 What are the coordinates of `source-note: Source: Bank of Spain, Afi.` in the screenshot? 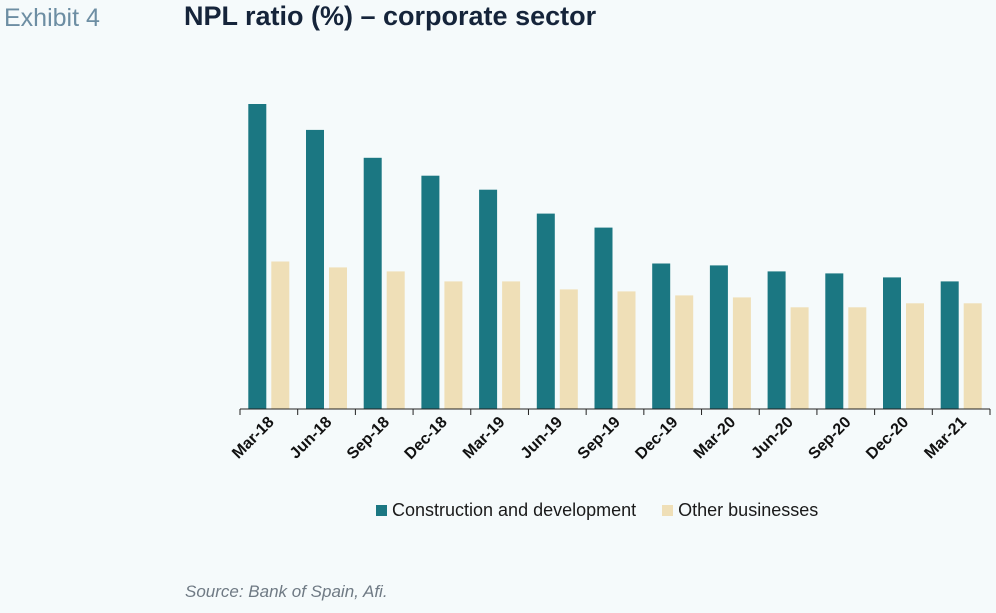 It's located at (286, 591).